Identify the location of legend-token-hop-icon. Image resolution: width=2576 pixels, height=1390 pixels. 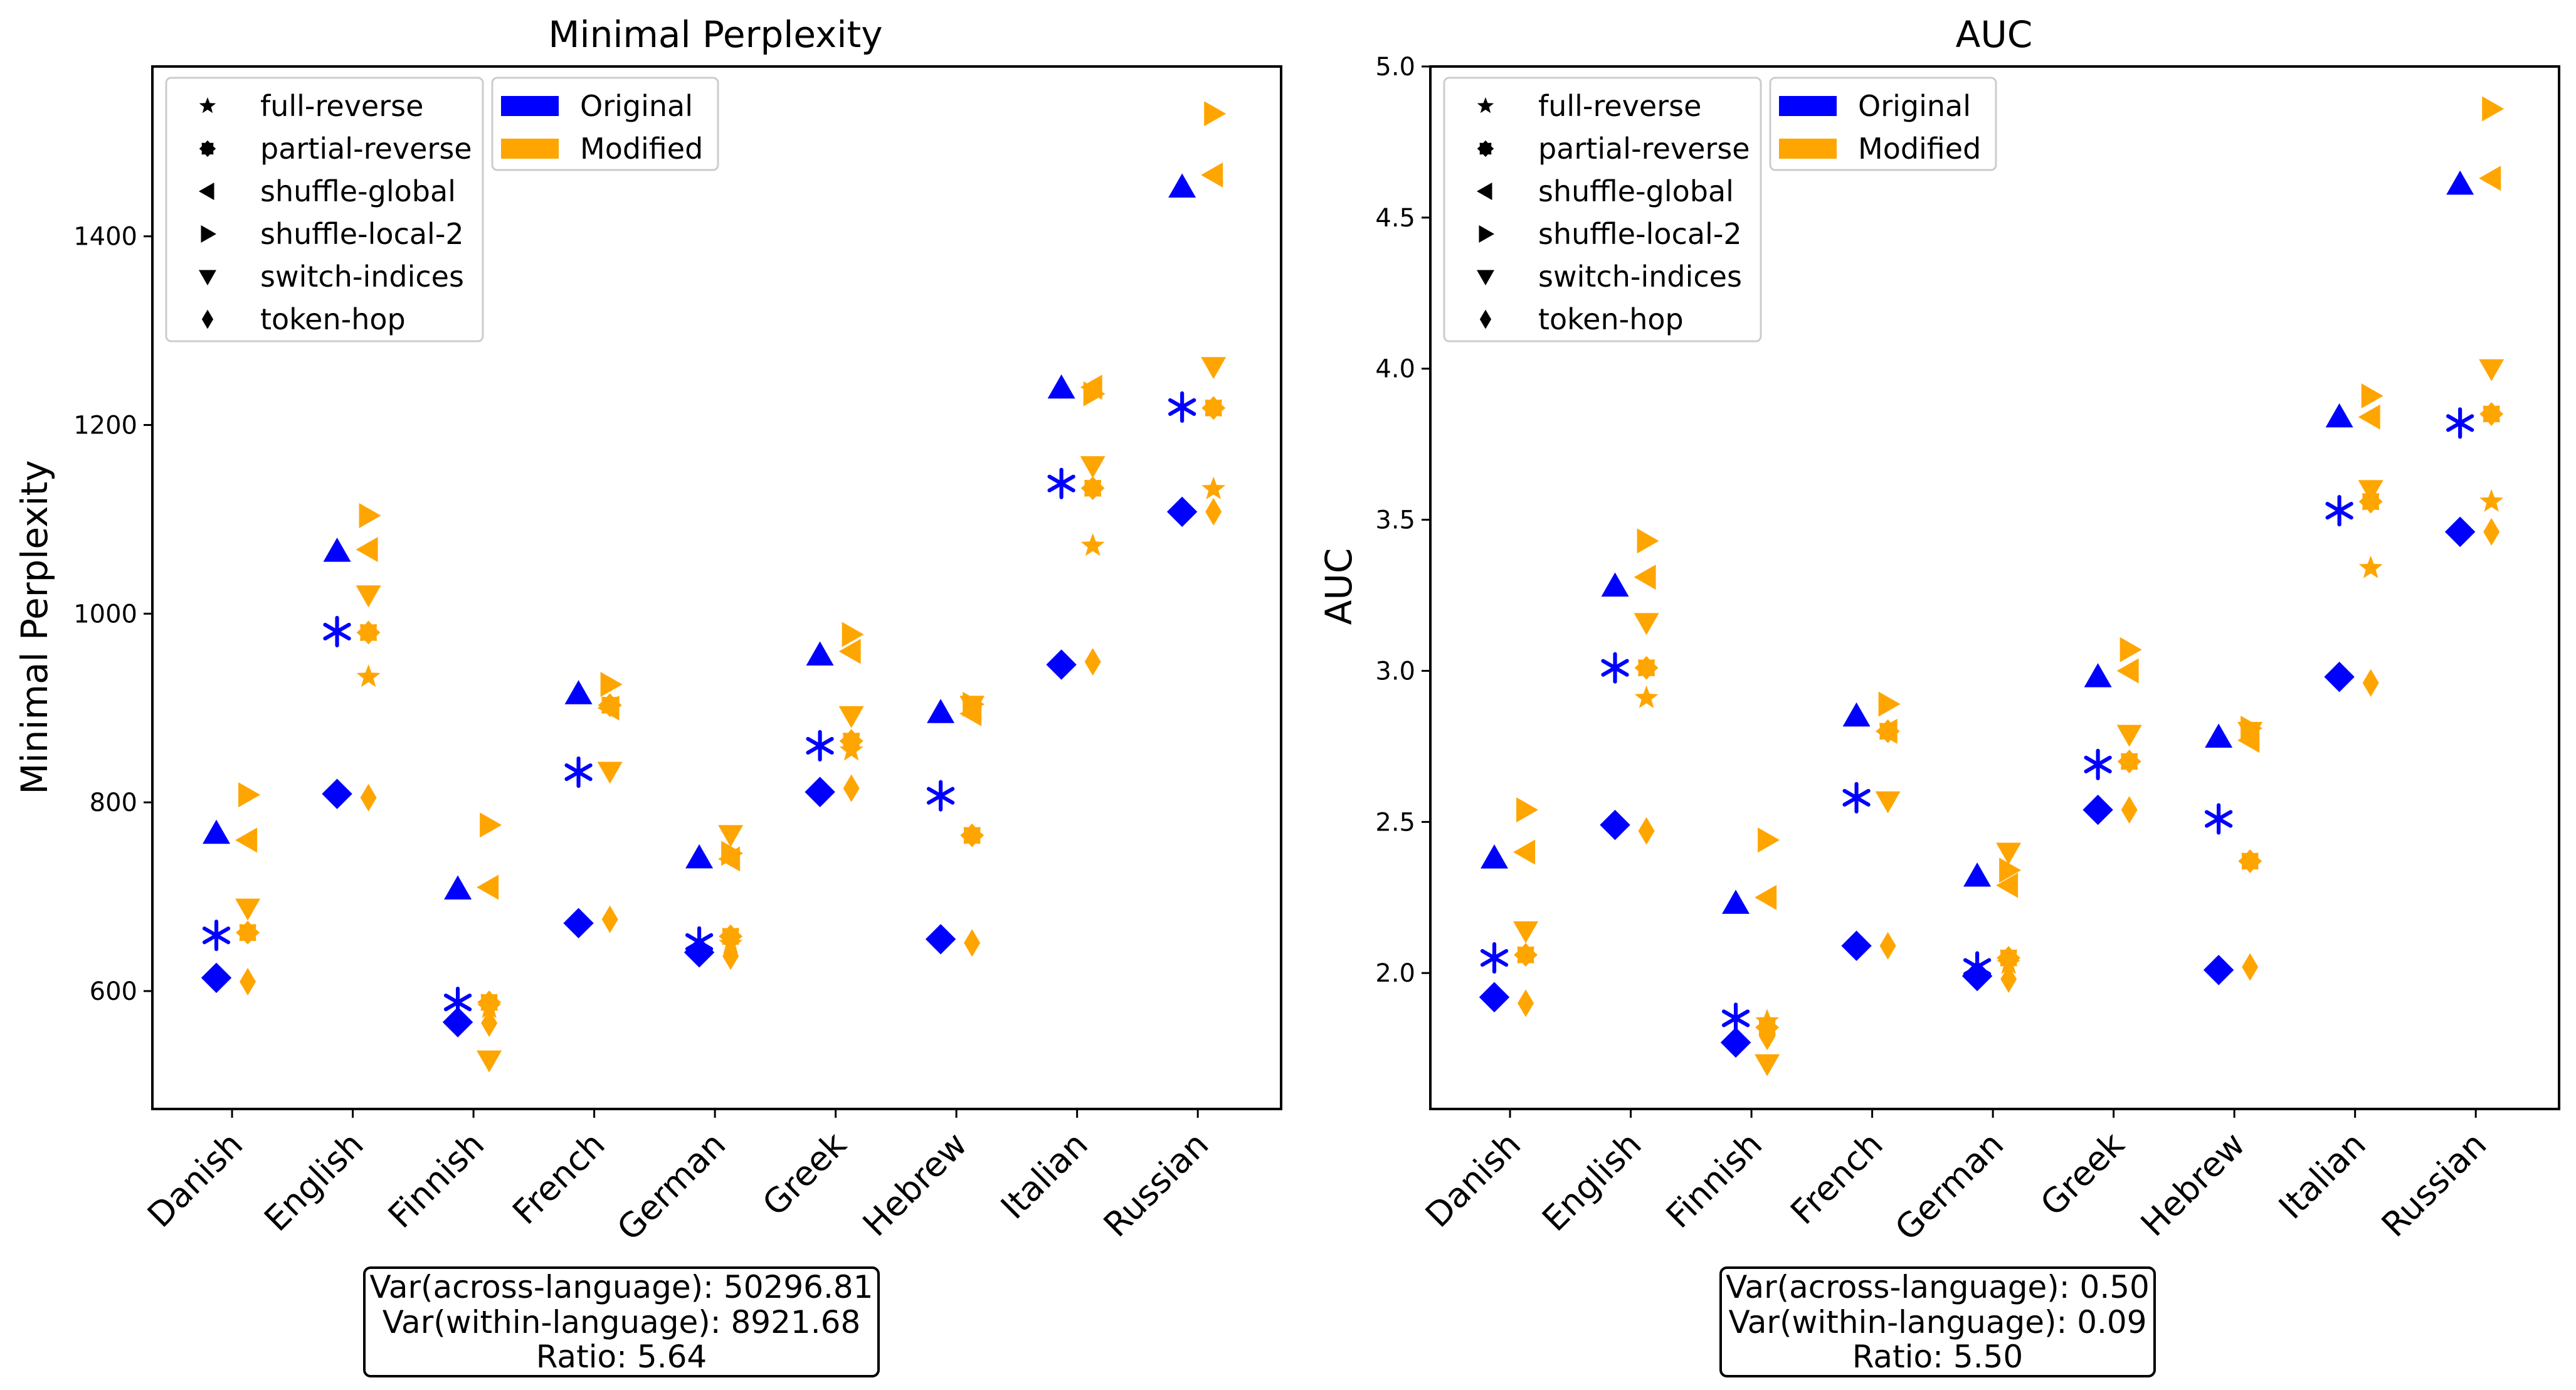
(1485, 319).